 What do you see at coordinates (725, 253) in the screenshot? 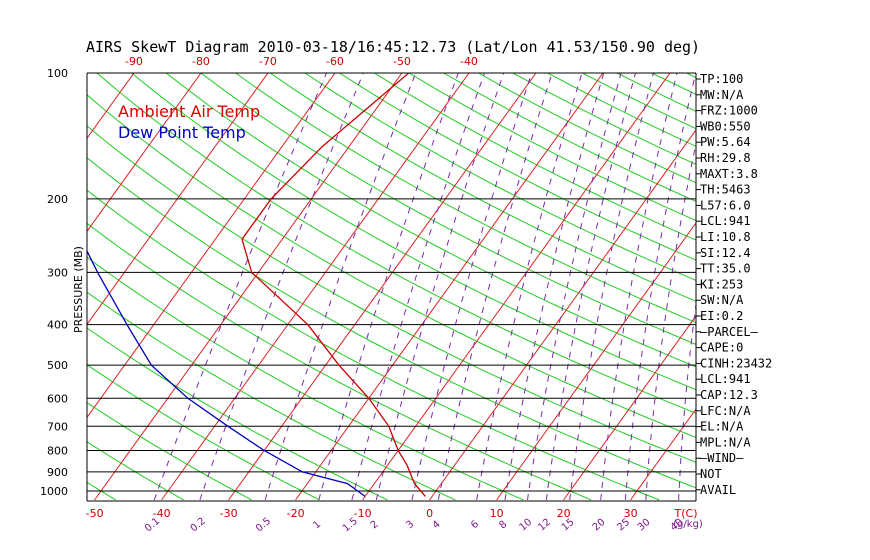
I see `sounding-index-label: SI:12.4` at bounding box center [725, 253].